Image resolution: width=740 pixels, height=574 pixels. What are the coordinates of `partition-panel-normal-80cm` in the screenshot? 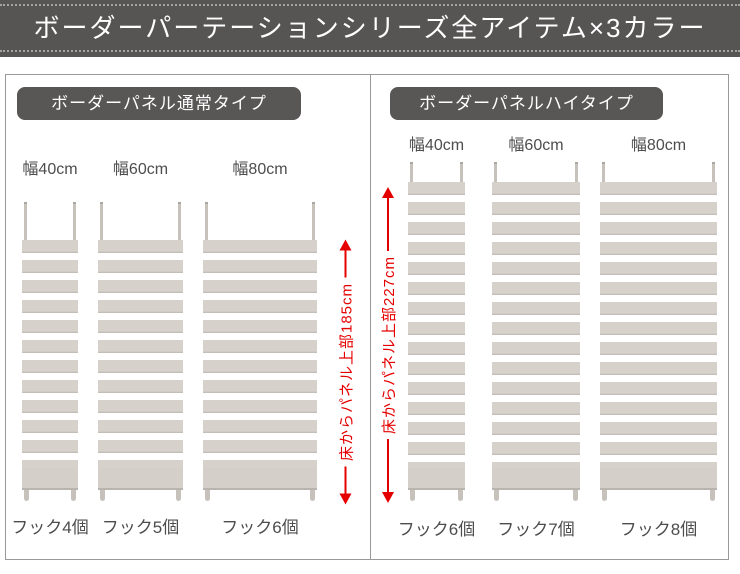 It's located at (260, 351).